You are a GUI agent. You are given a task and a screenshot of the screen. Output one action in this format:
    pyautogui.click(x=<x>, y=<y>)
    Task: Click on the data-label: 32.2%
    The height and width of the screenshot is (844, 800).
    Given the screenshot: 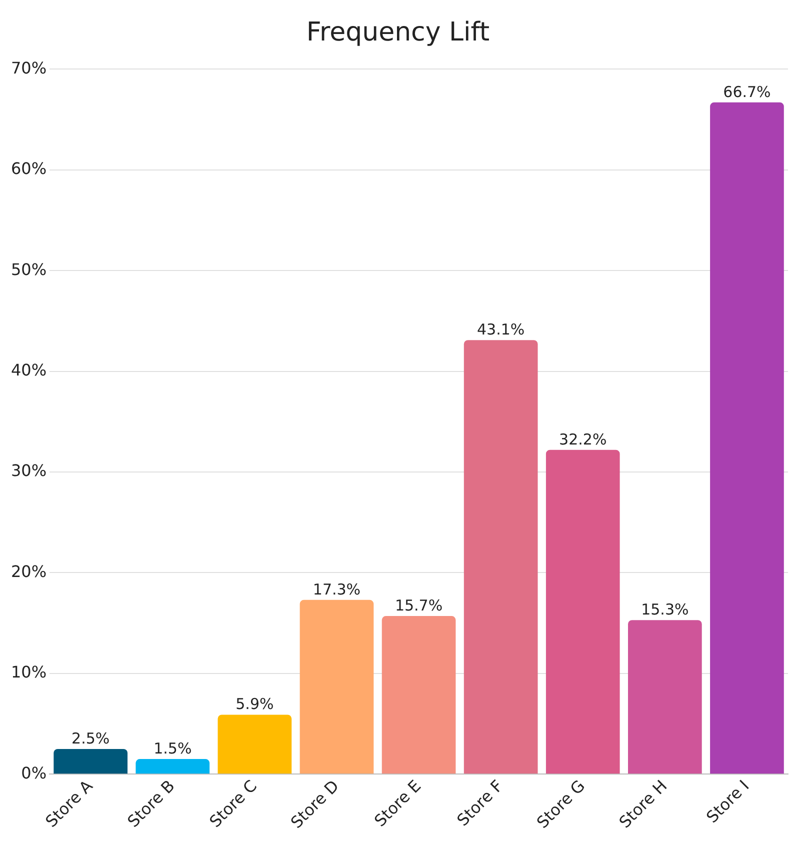 What is the action you would take?
    pyautogui.click(x=583, y=439)
    